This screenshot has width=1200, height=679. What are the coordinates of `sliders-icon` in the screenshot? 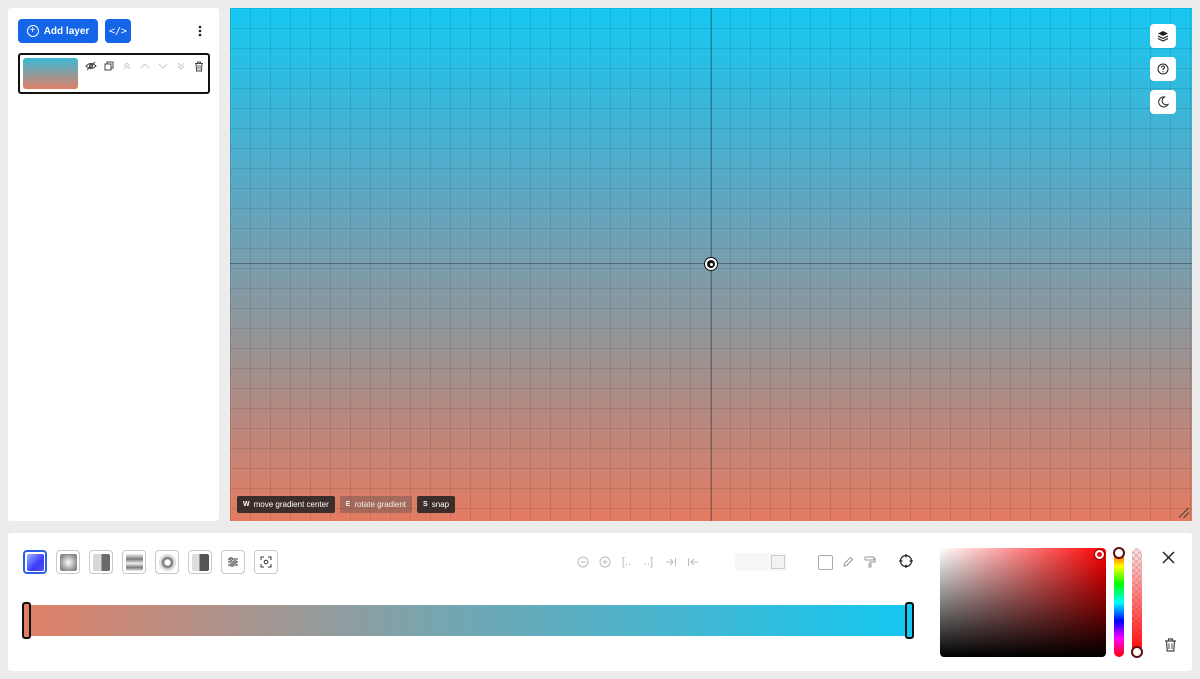 It's located at (233, 562).